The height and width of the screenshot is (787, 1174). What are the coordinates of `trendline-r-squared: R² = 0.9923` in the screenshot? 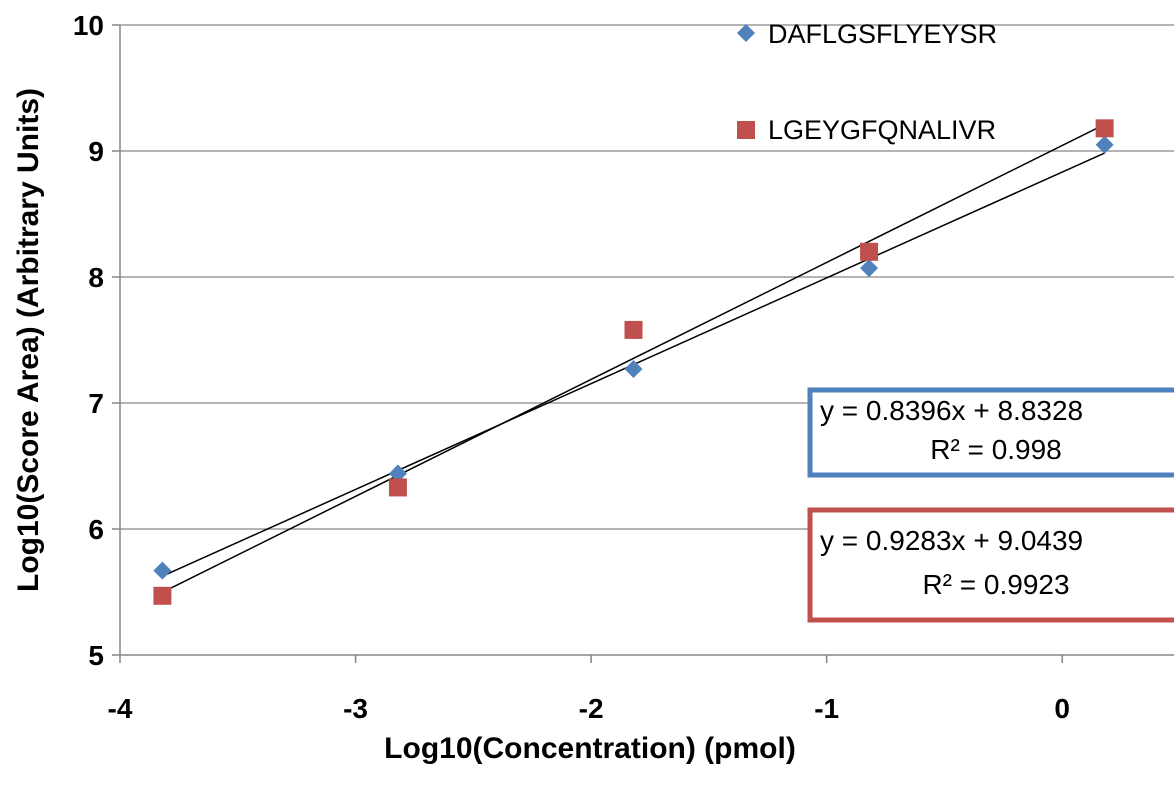 It's located at (995, 584).